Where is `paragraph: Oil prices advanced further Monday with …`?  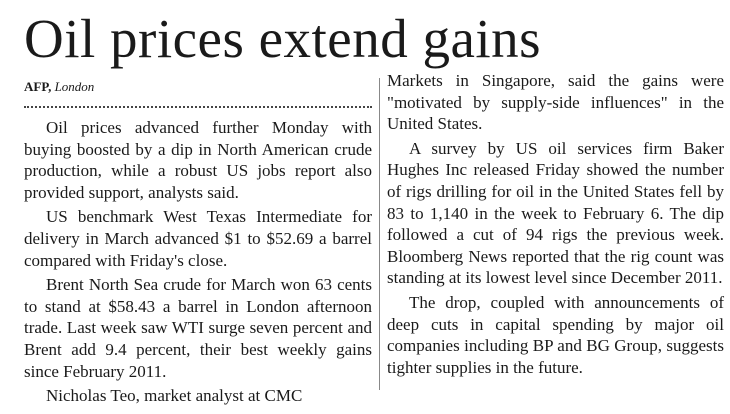 paragraph: Oil prices advanced further Monday with … is located at coordinates (198, 160).